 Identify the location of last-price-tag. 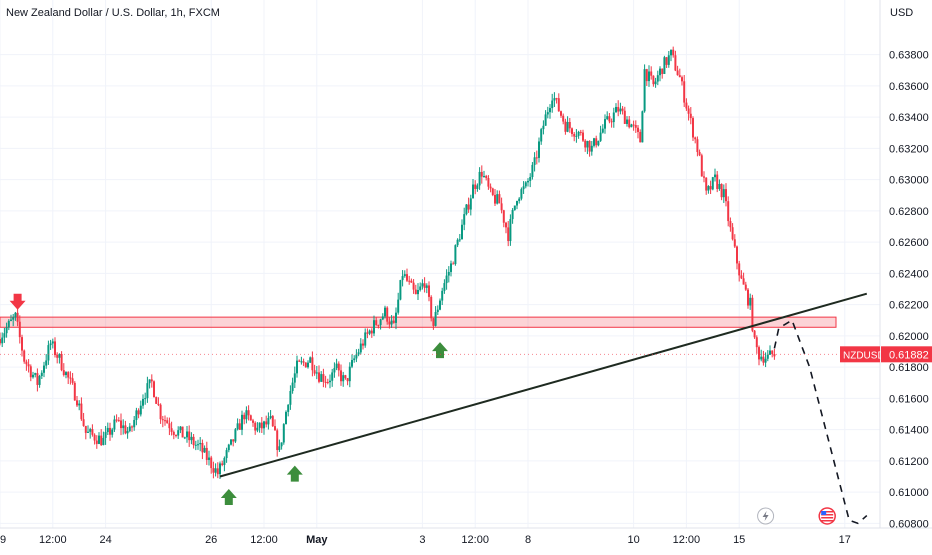
(906, 354).